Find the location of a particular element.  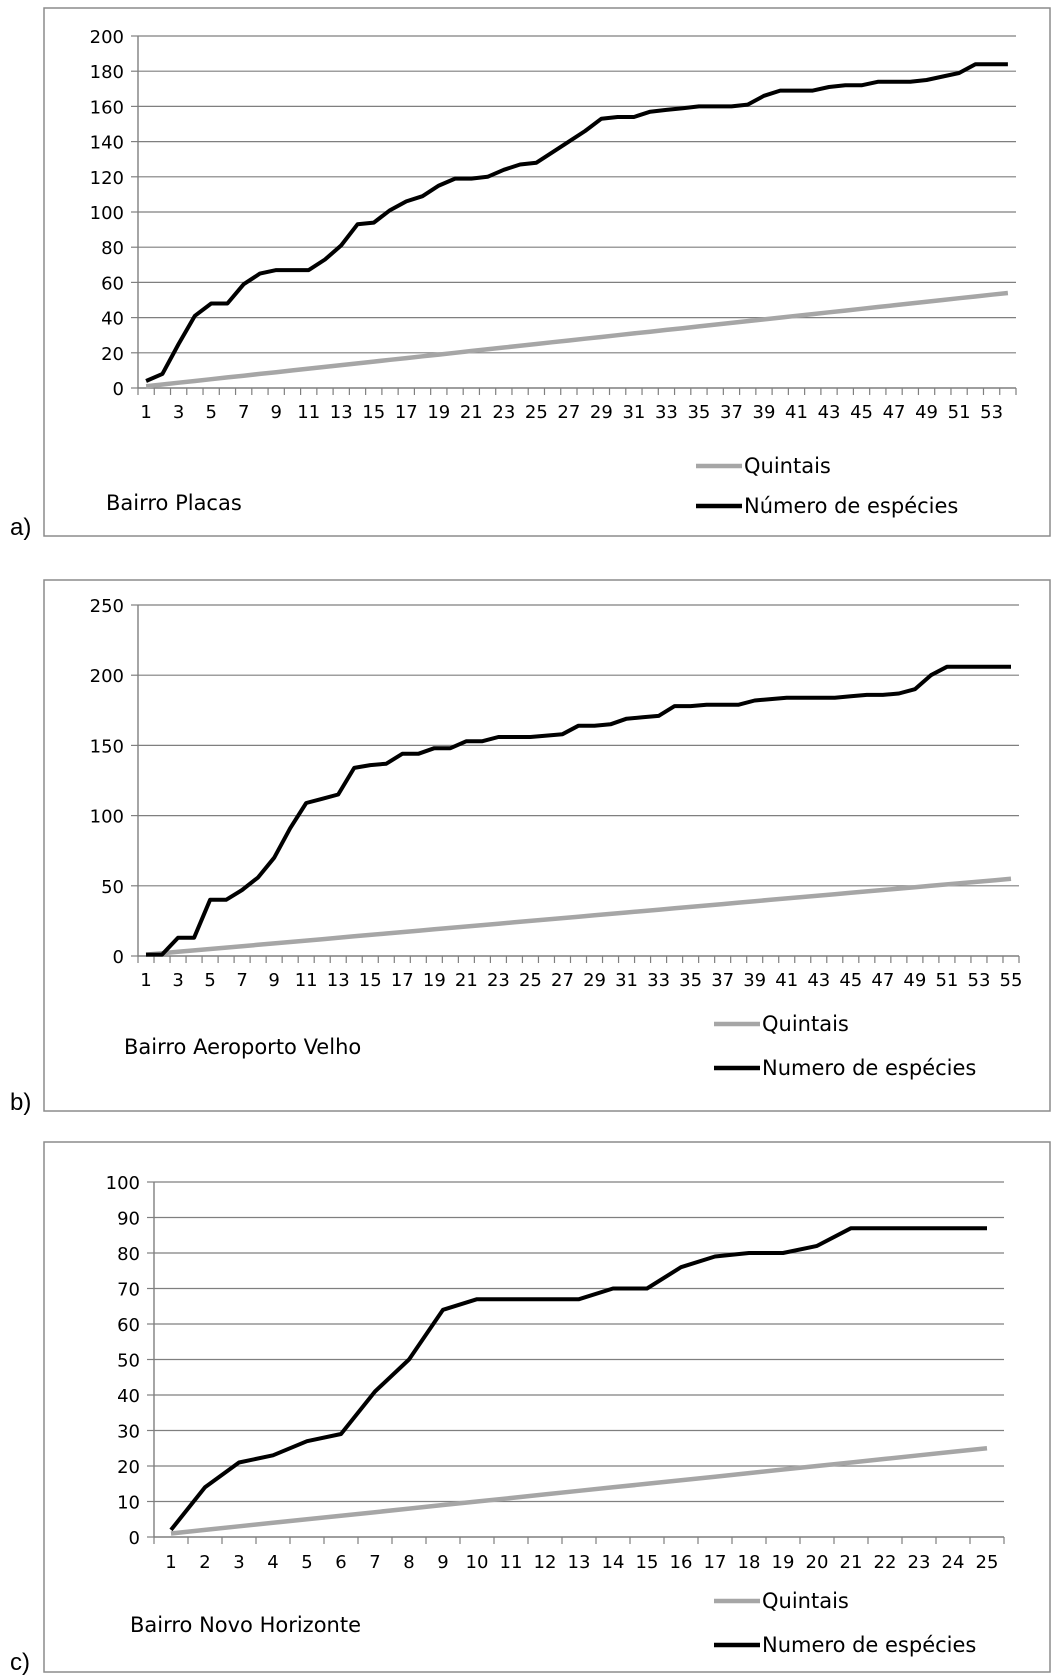

y-tick-label: 150 is located at coordinates (107, 746).